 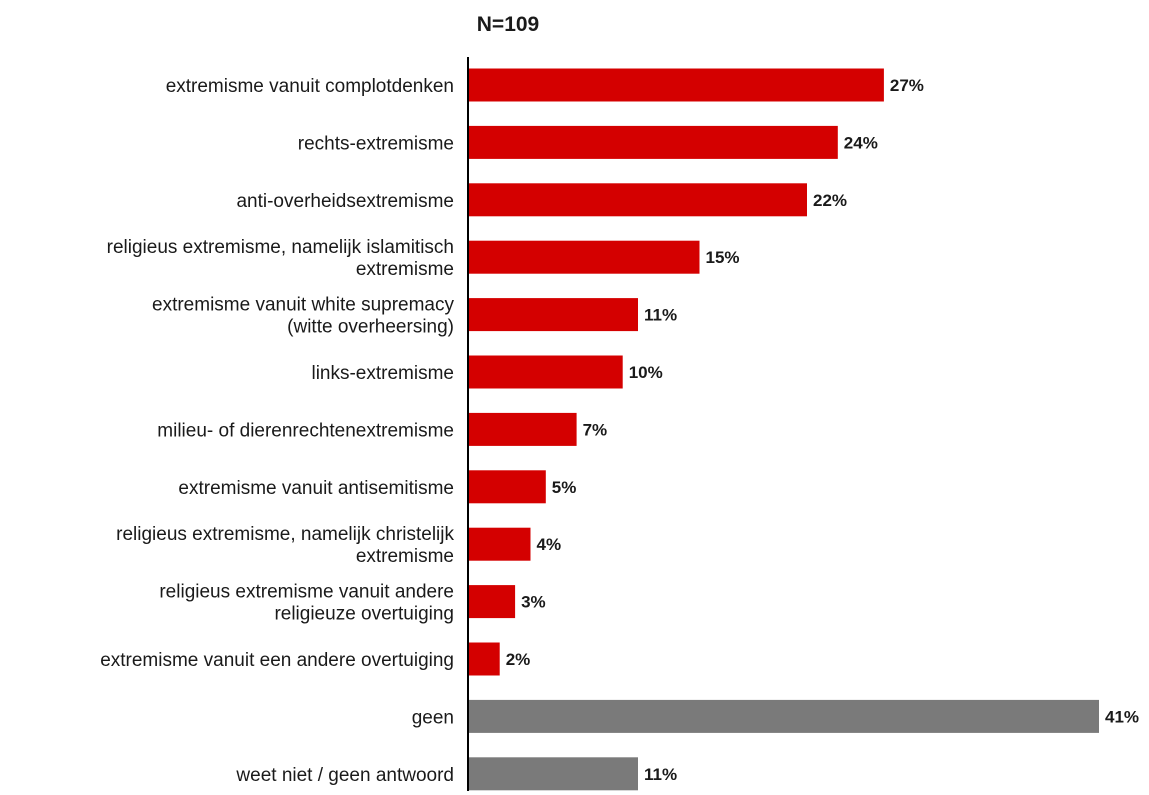 What do you see at coordinates (595, 429) in the screenshot?
I see `value-label: 7%` at bounding box center [595, 429].